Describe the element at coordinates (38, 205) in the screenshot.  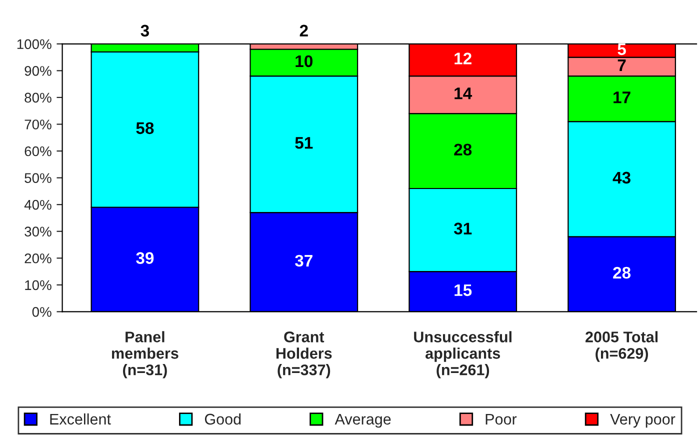
I see `y-tick-label: 40%` at that location.